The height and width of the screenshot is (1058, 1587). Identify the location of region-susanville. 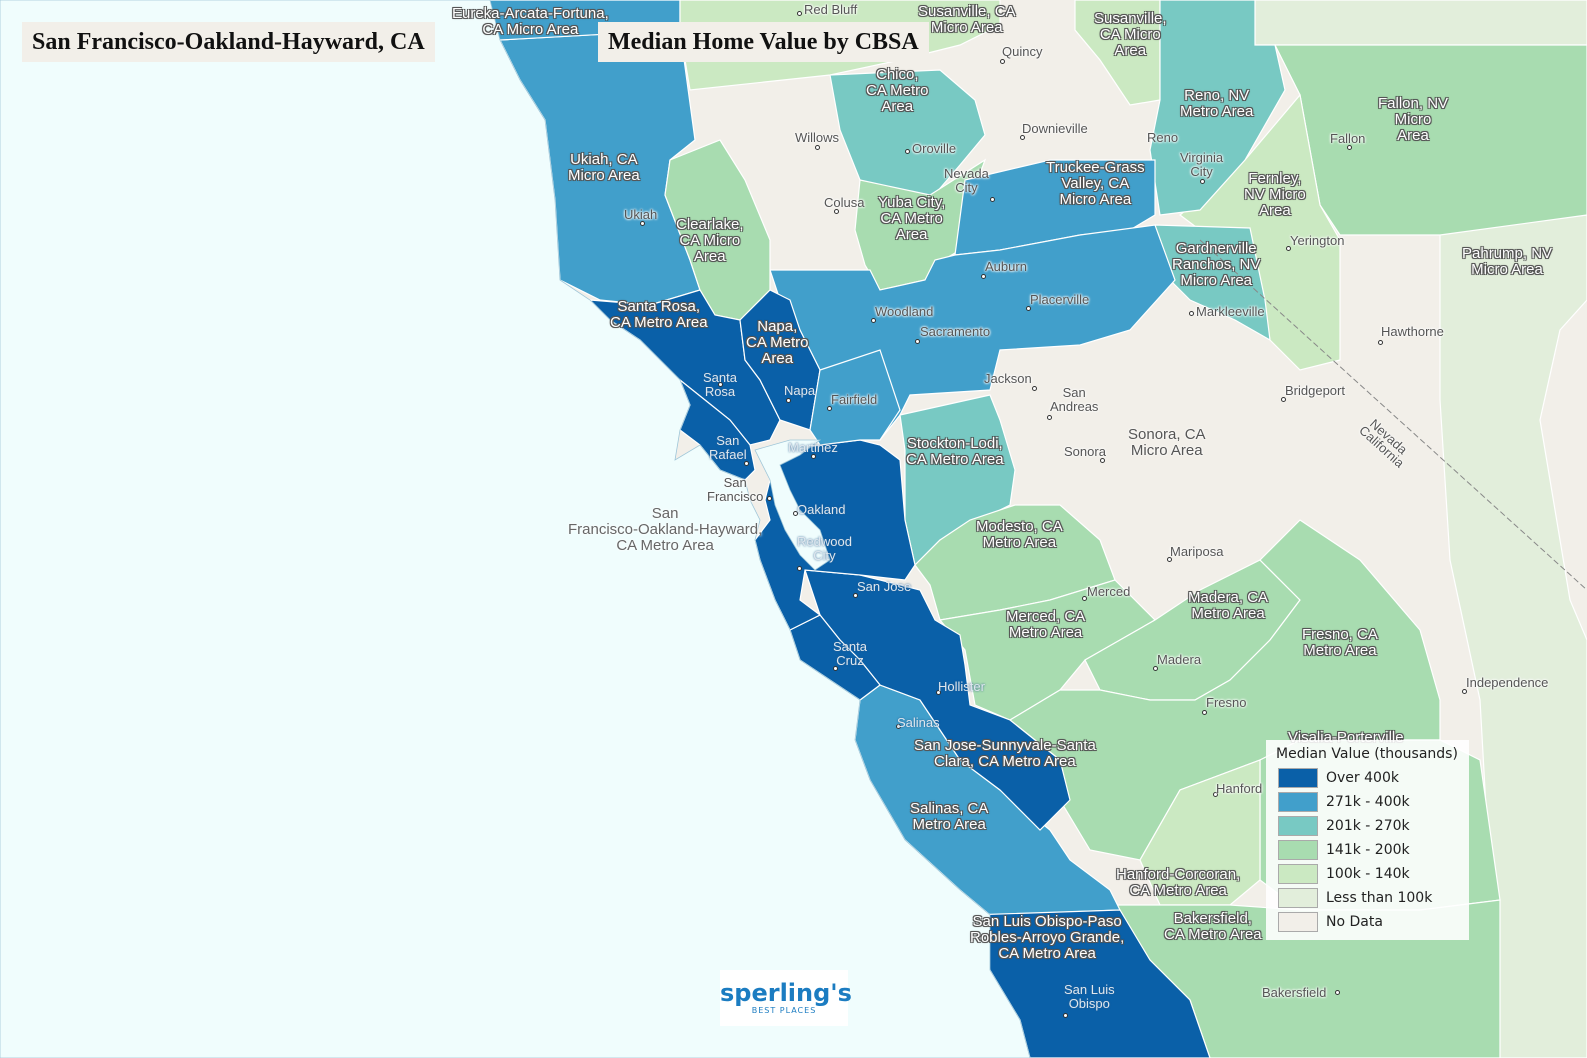
(1117, 53).